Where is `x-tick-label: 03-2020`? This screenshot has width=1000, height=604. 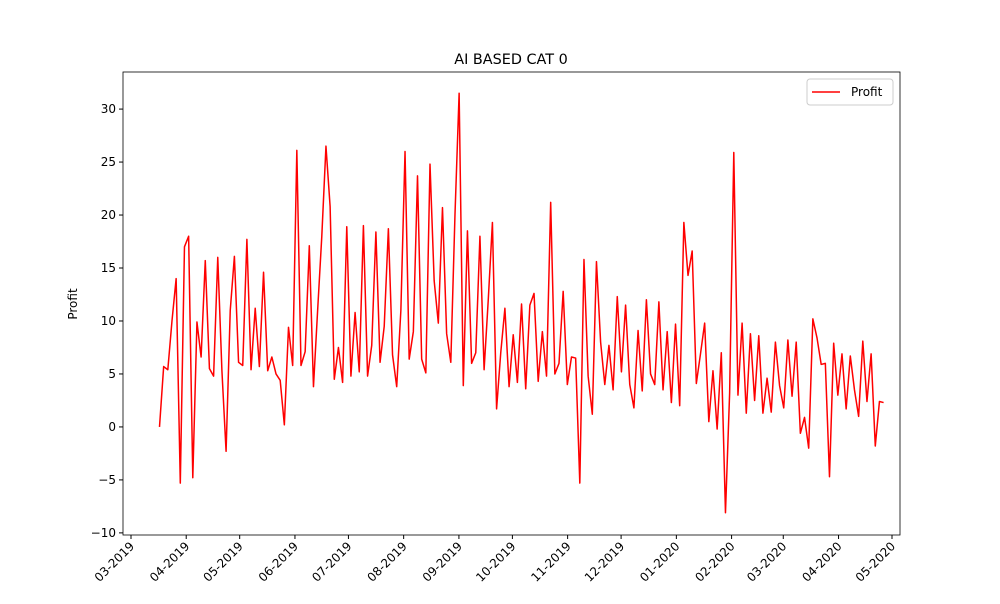
x-tick-label: 03-2020 is located at coordinates (766, 561).